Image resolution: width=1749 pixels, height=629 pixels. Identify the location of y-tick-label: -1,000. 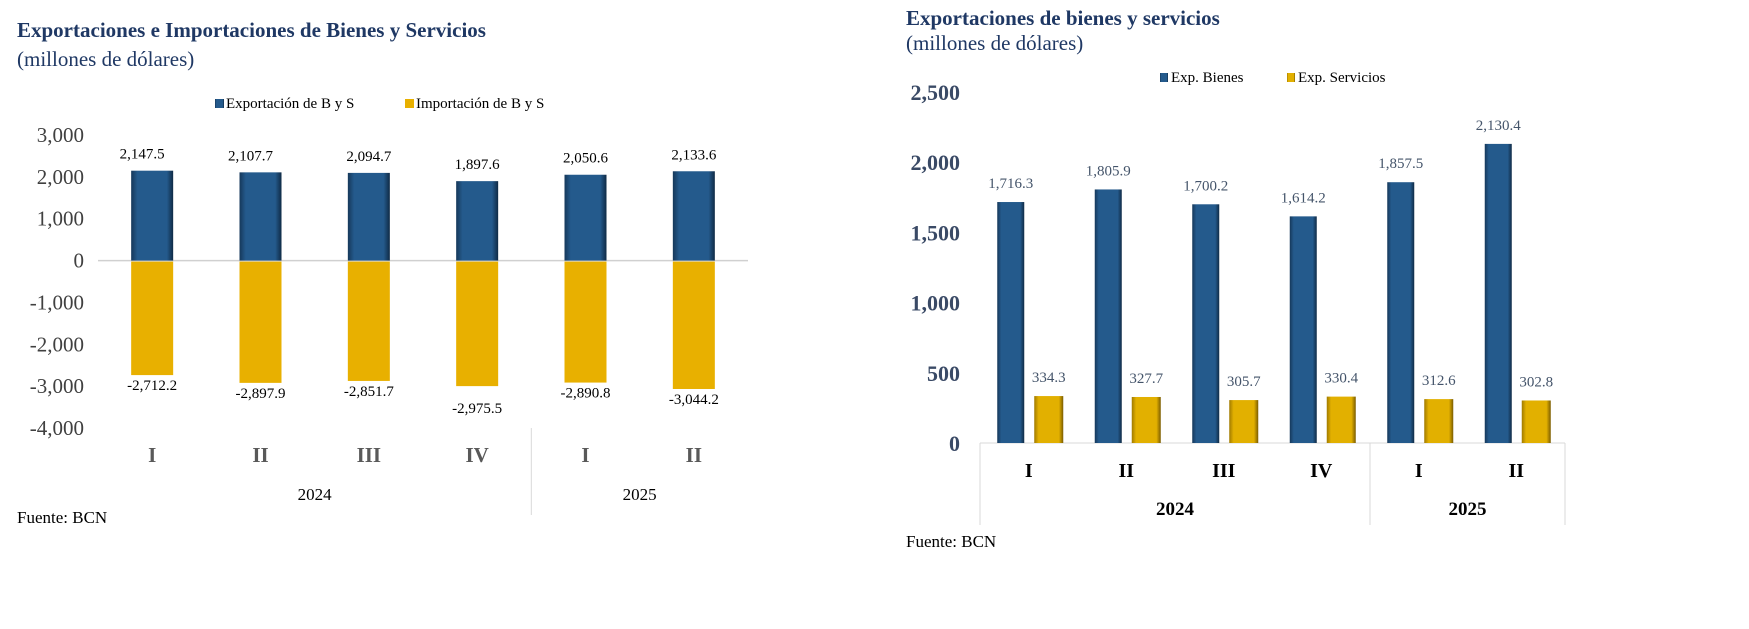
(57, 302).